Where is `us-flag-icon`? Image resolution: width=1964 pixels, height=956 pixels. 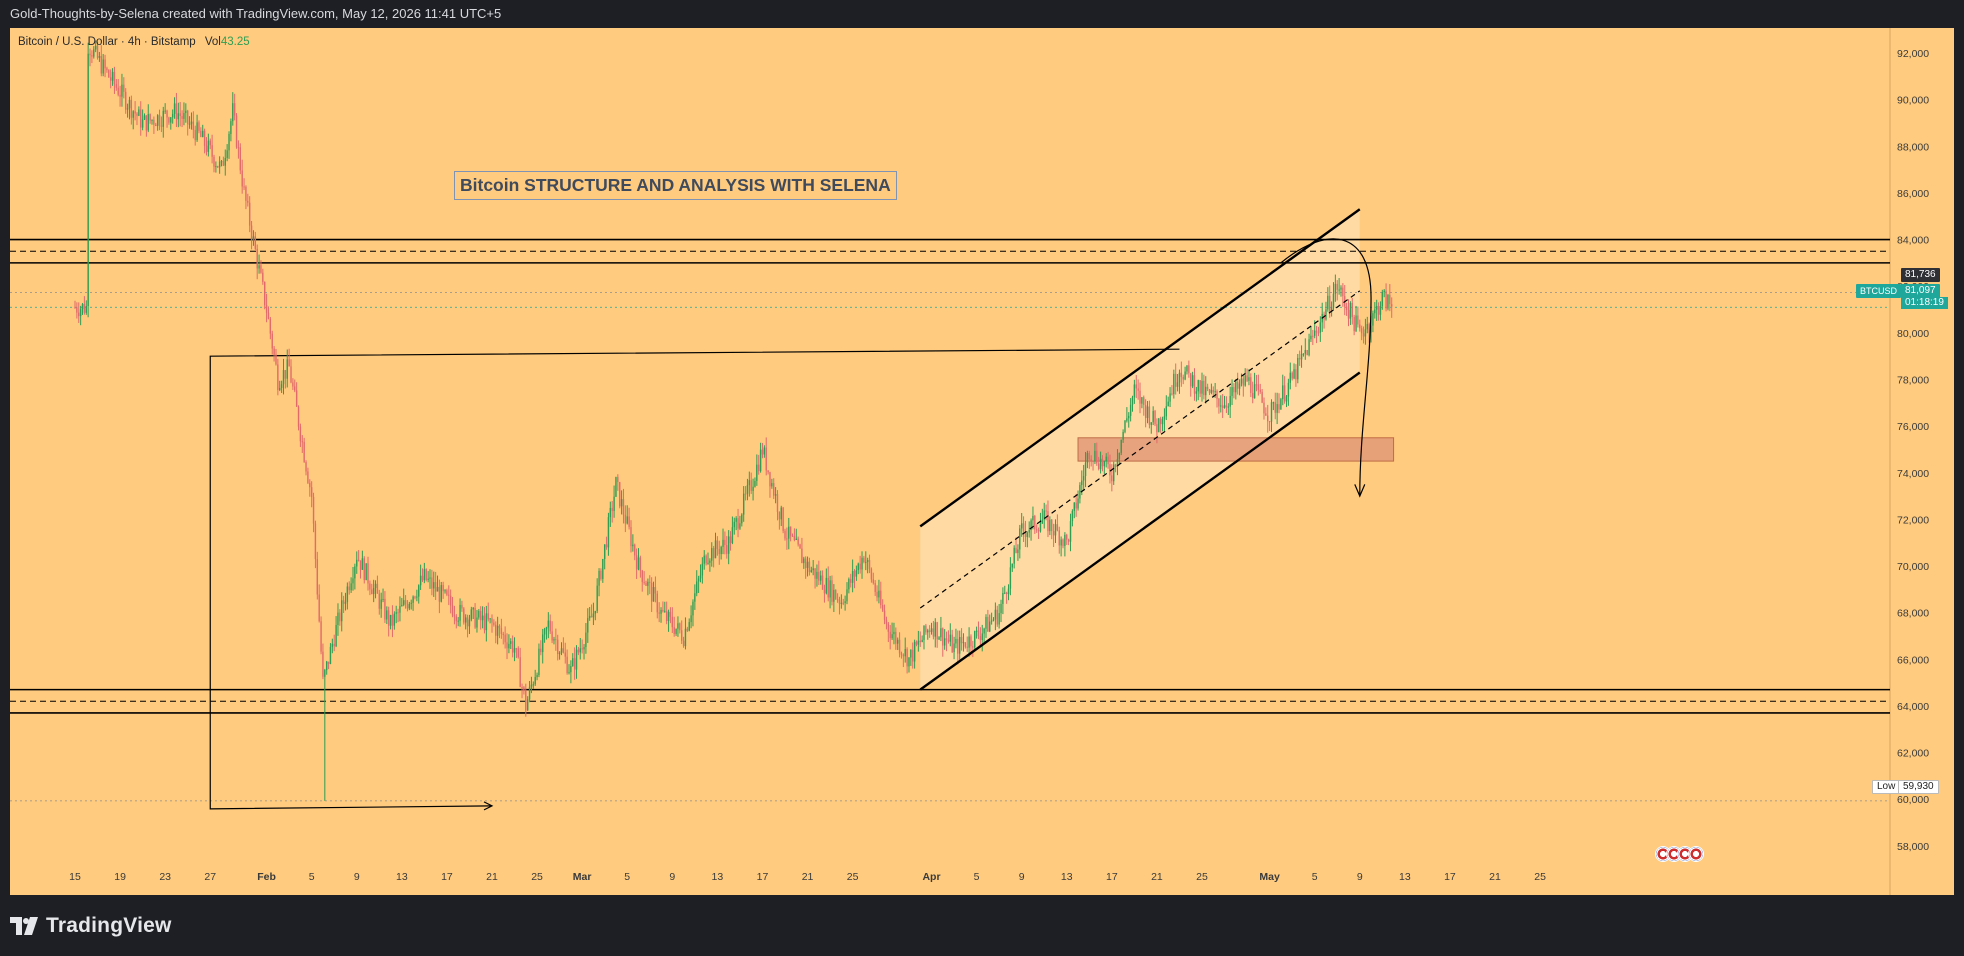 us-flag-icon is located at coordinates (1696, 854).